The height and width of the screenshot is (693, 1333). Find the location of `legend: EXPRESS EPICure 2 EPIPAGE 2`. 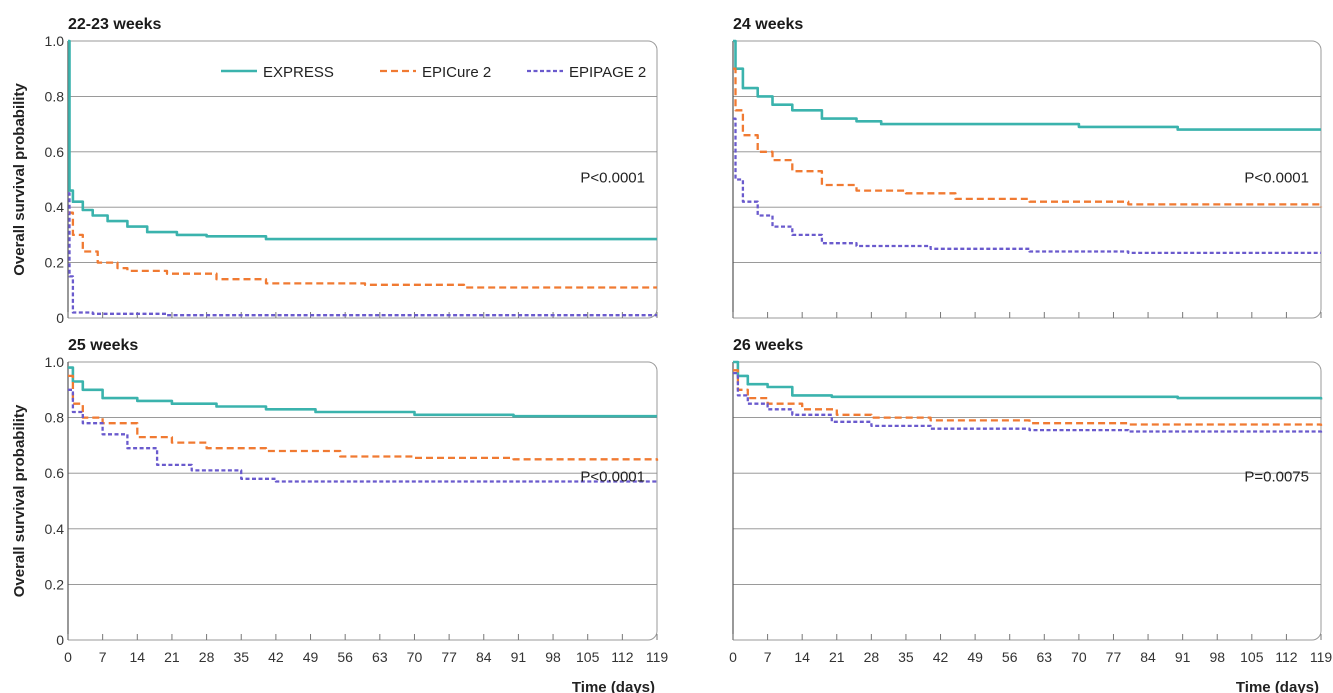

legend: EXPRESS EPICure 2 EPIPAGE 2 is located at coordinates (433, 72).